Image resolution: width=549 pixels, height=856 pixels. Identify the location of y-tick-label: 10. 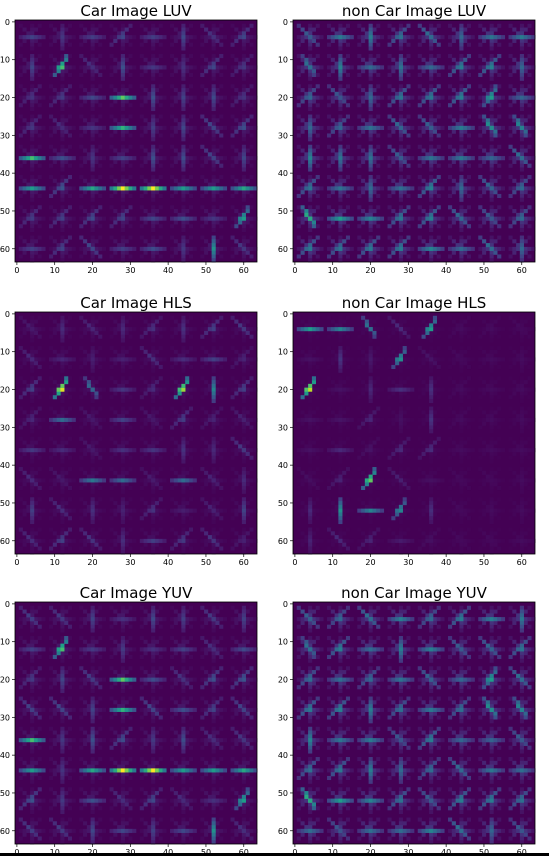
(5, 60).